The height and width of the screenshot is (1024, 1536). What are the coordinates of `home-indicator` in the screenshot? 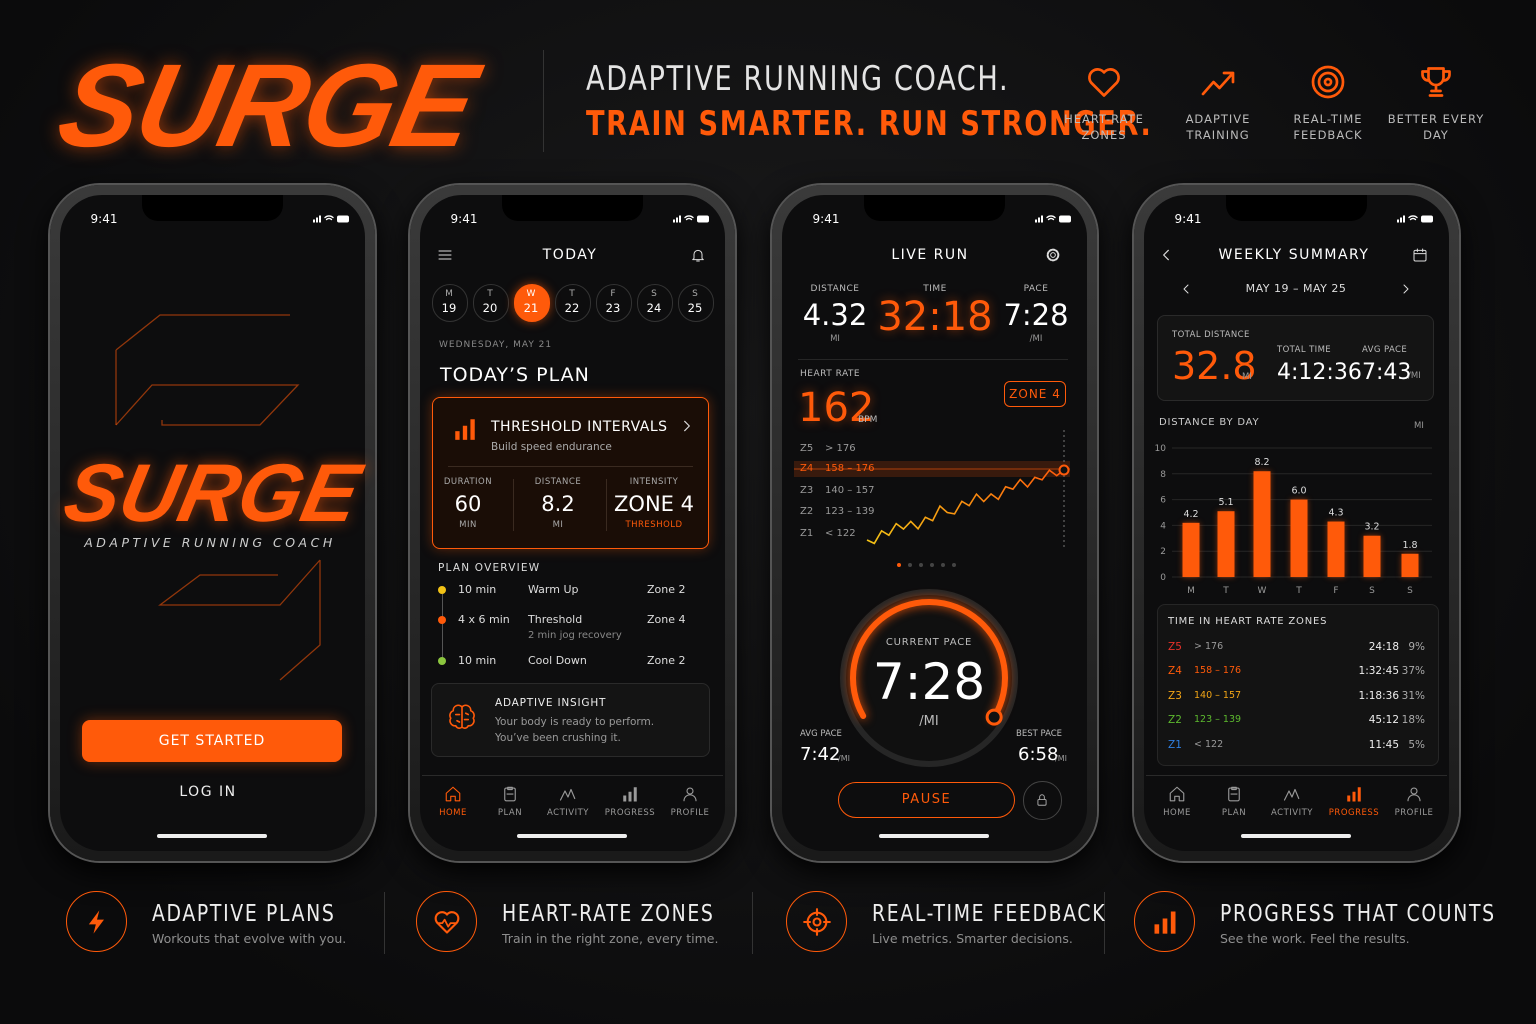 It's located at (1296, 836).